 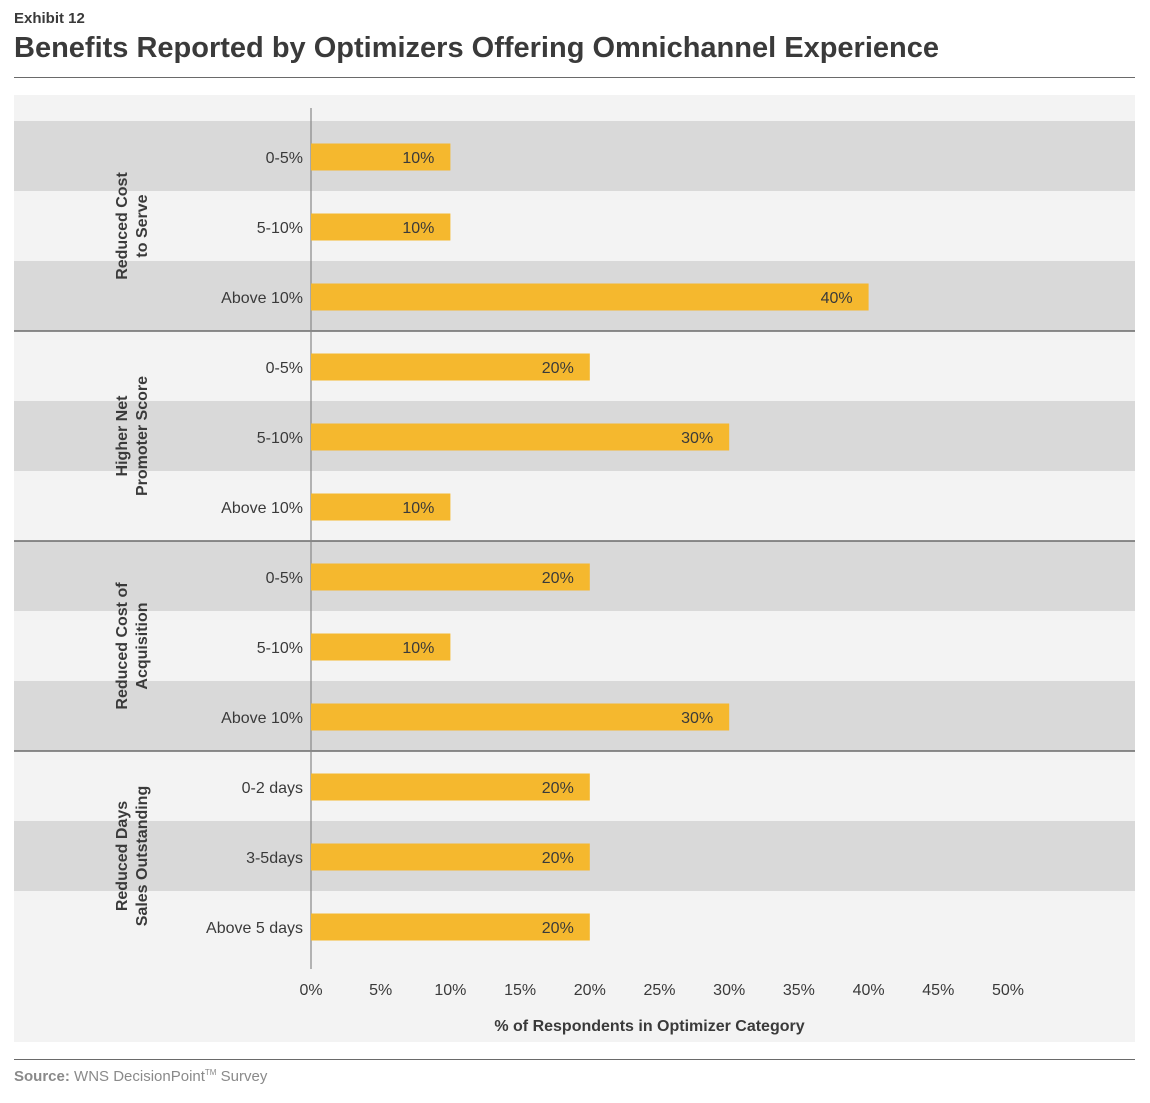 What do you see at coordinates (837, 298) in the screenshot?
I see `bar-value-label: 40%` at bounding box center [837, 298].